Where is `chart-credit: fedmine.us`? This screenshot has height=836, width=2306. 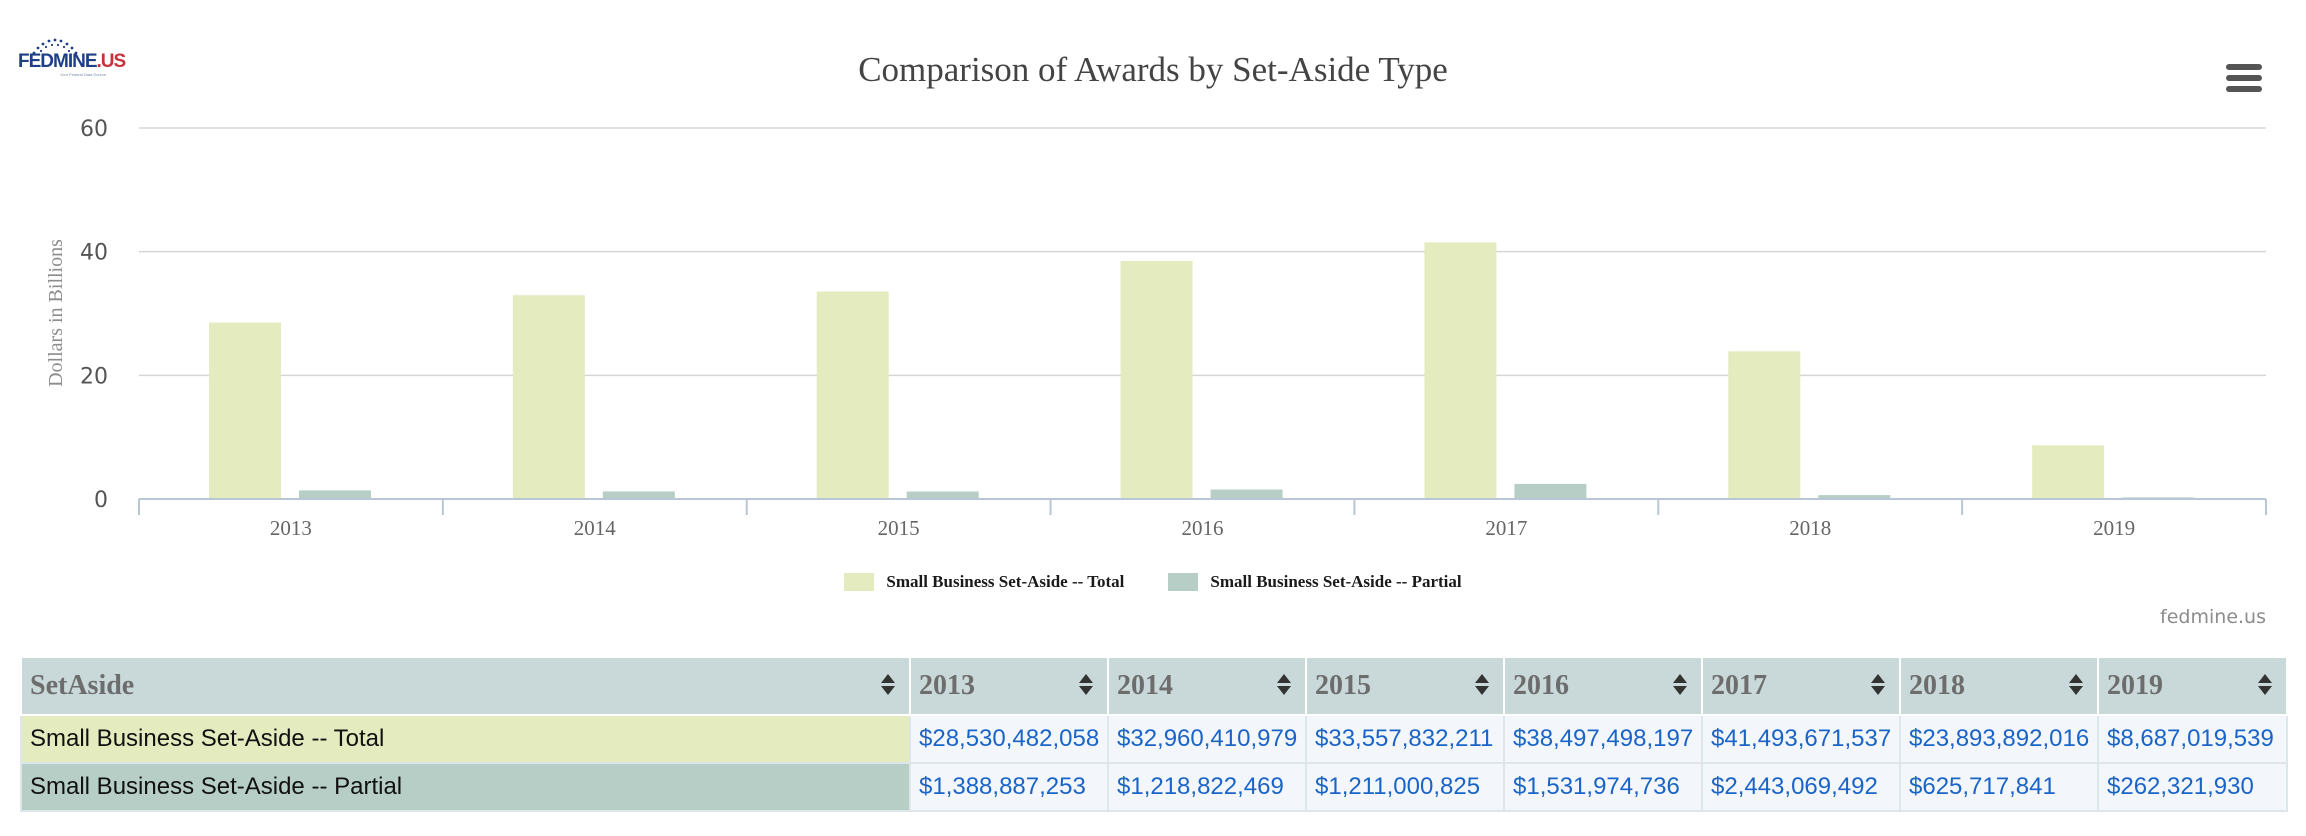
chart-credit: fedmine.us is located at coordinates (2213, 617).